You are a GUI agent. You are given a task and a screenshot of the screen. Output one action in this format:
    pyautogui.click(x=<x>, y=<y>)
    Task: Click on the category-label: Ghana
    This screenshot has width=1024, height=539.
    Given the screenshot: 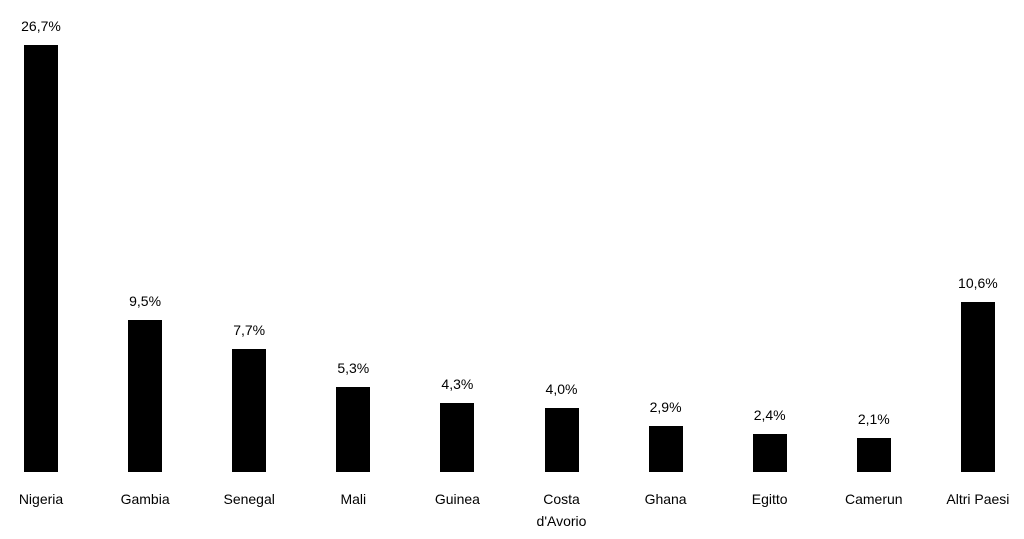 What is the action you would take?
    pyautogui.click(x=665, y=499)
    